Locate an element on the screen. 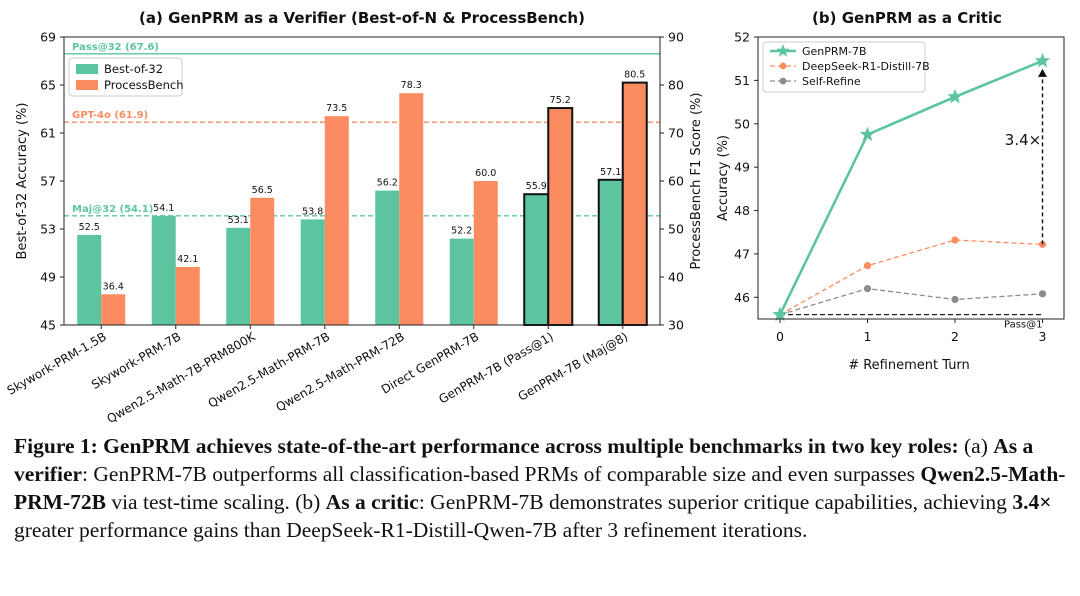 This screenshot has height=596, width=1080. y-tick-label: 53 is located at coordinates (48, 229).